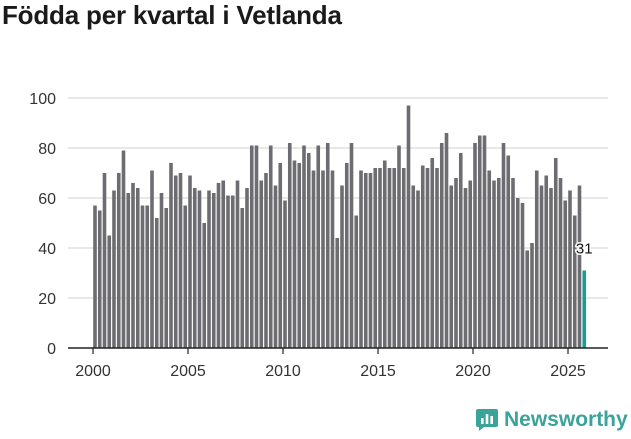 The image size is (631, 439). Describe the element at coordinates (172, 15) in the screenshot. I see `chart-title: Födda per kvartal i Vetlanda` at that location.